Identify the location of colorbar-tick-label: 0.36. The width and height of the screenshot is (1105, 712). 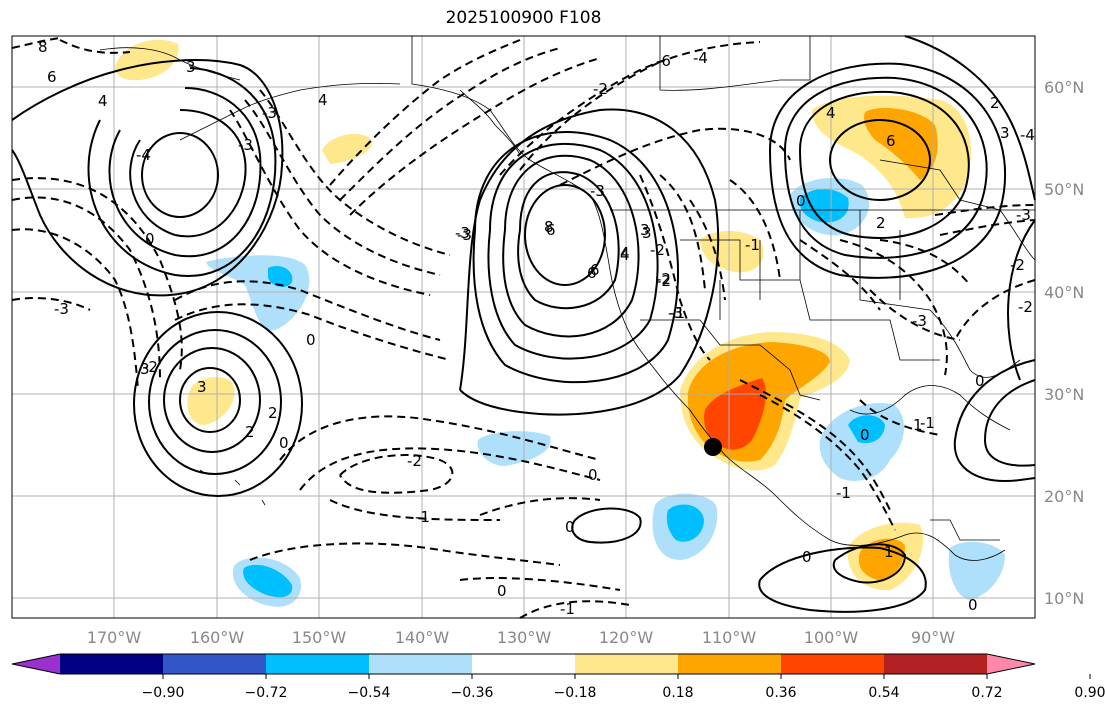
(780, 693).